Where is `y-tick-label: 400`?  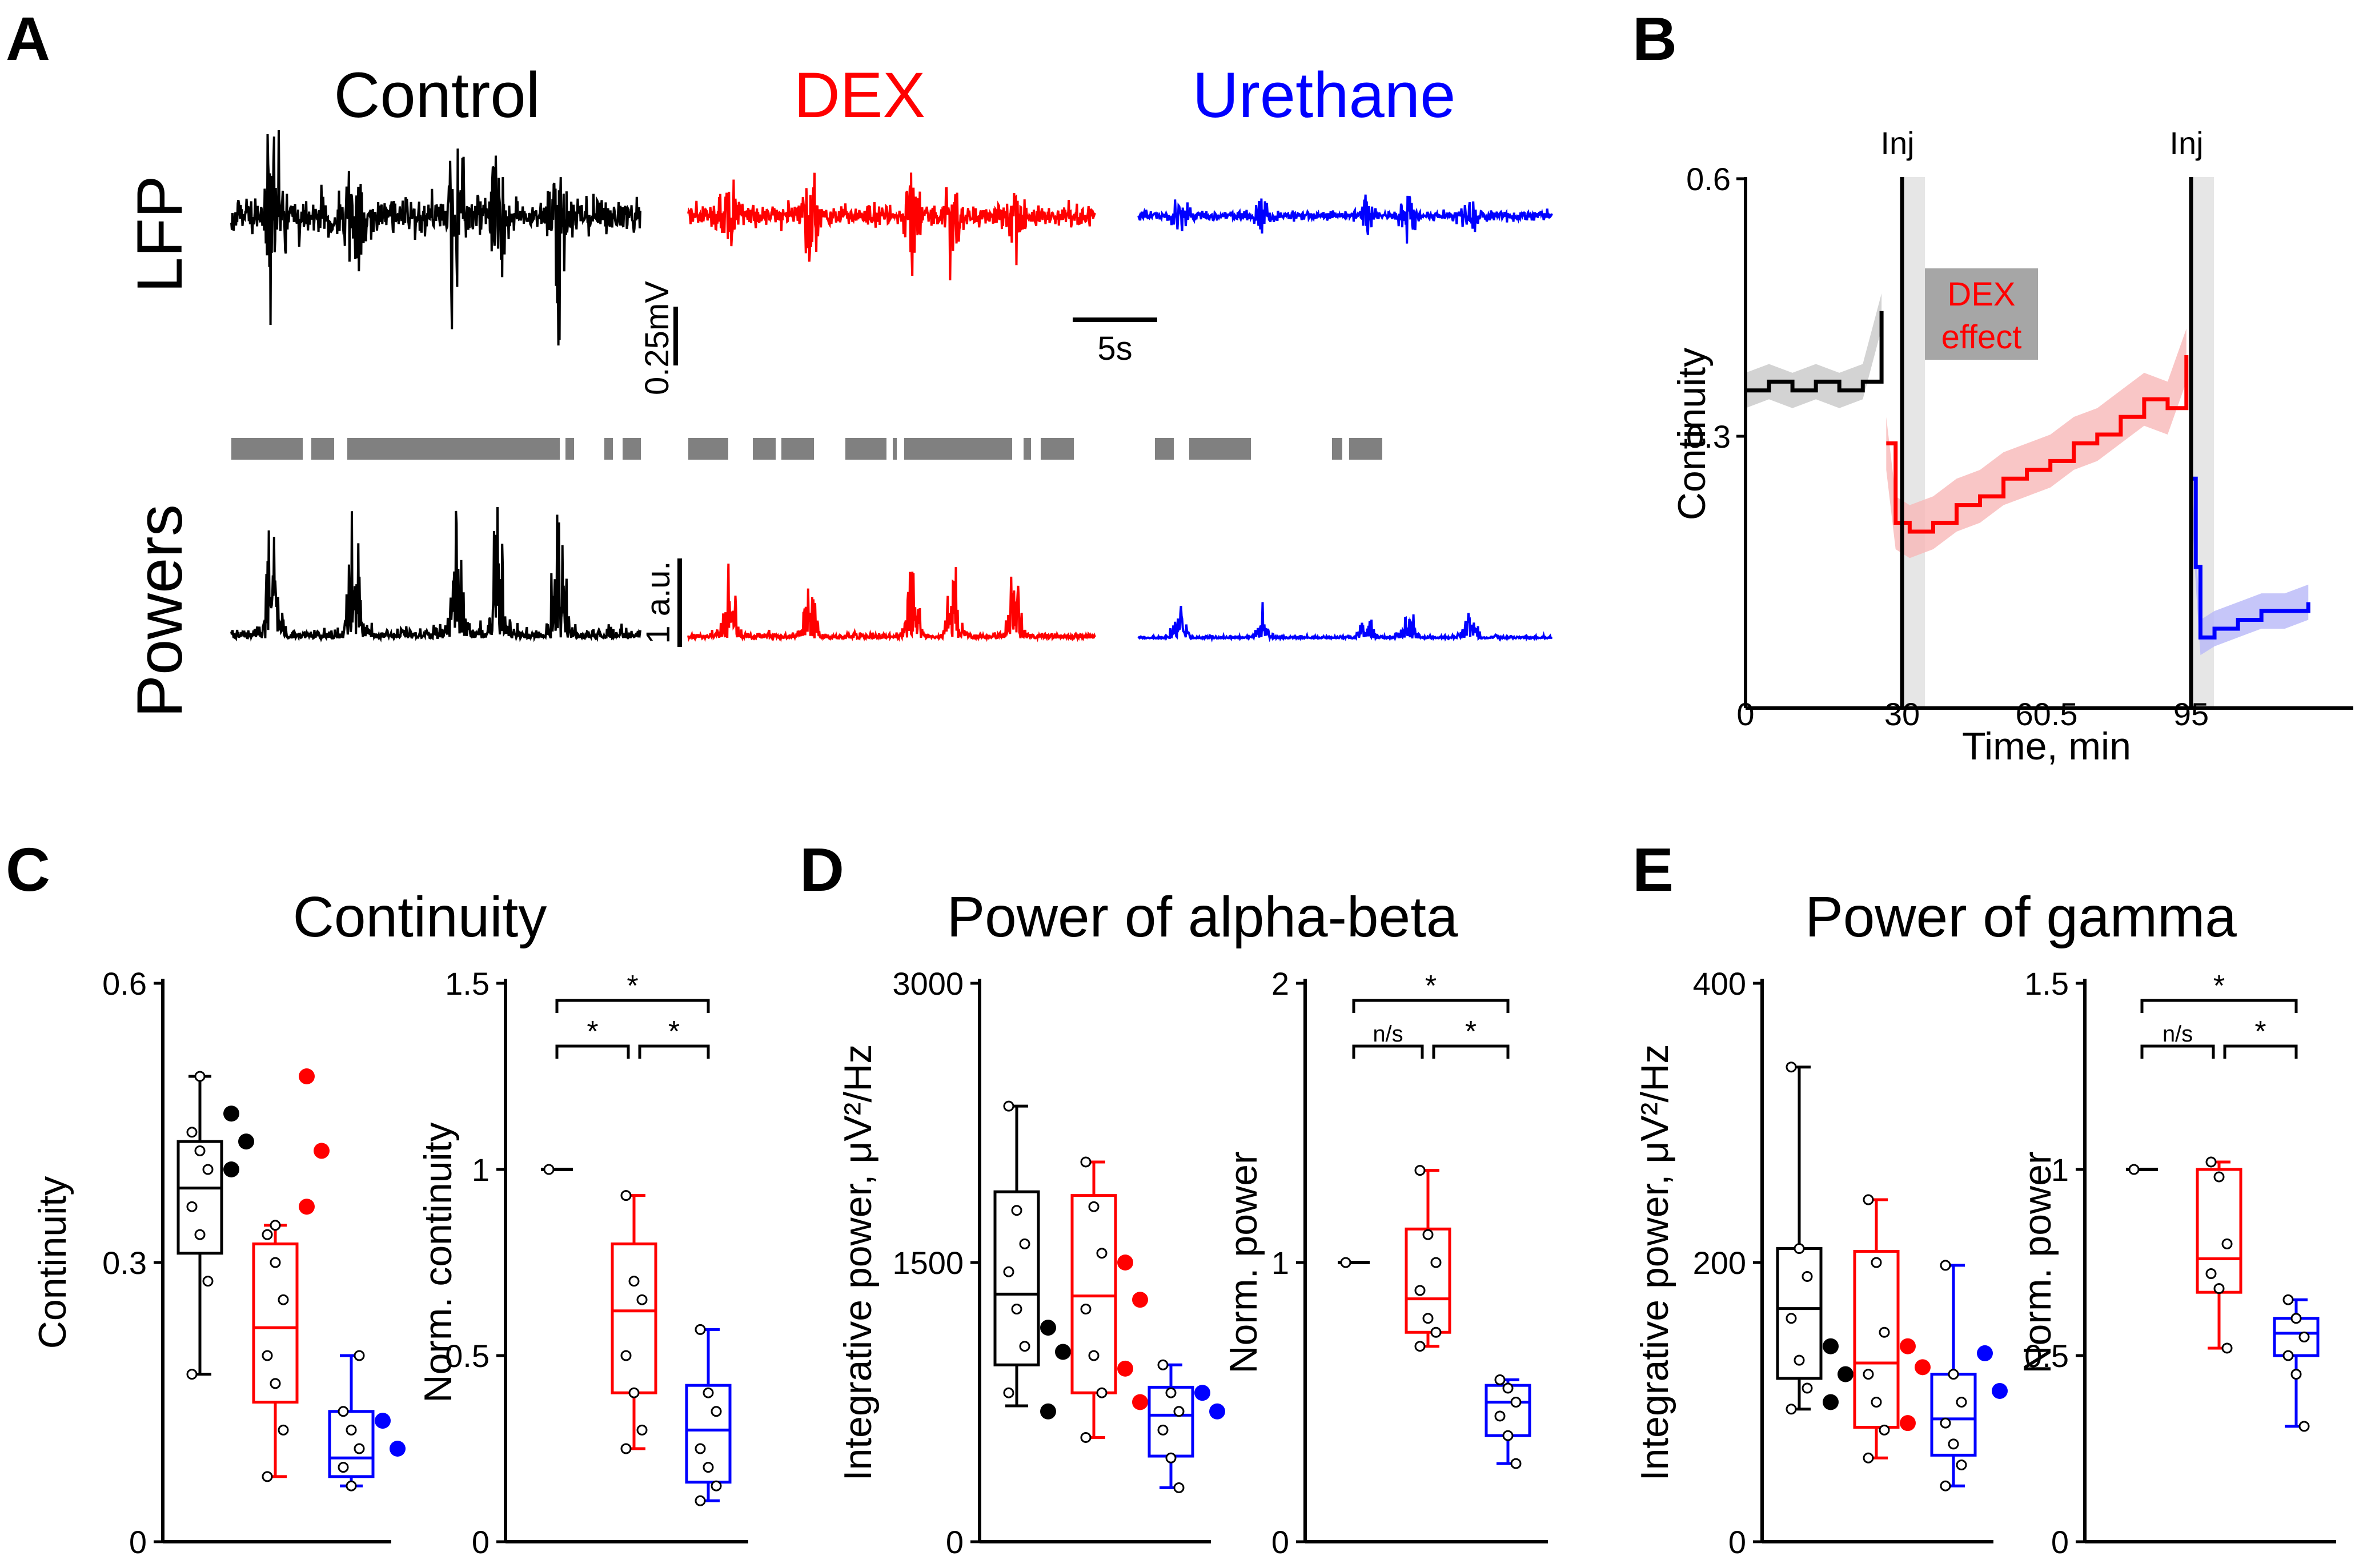
y-tick-label: 400 is located at coordinates (1719, 984).